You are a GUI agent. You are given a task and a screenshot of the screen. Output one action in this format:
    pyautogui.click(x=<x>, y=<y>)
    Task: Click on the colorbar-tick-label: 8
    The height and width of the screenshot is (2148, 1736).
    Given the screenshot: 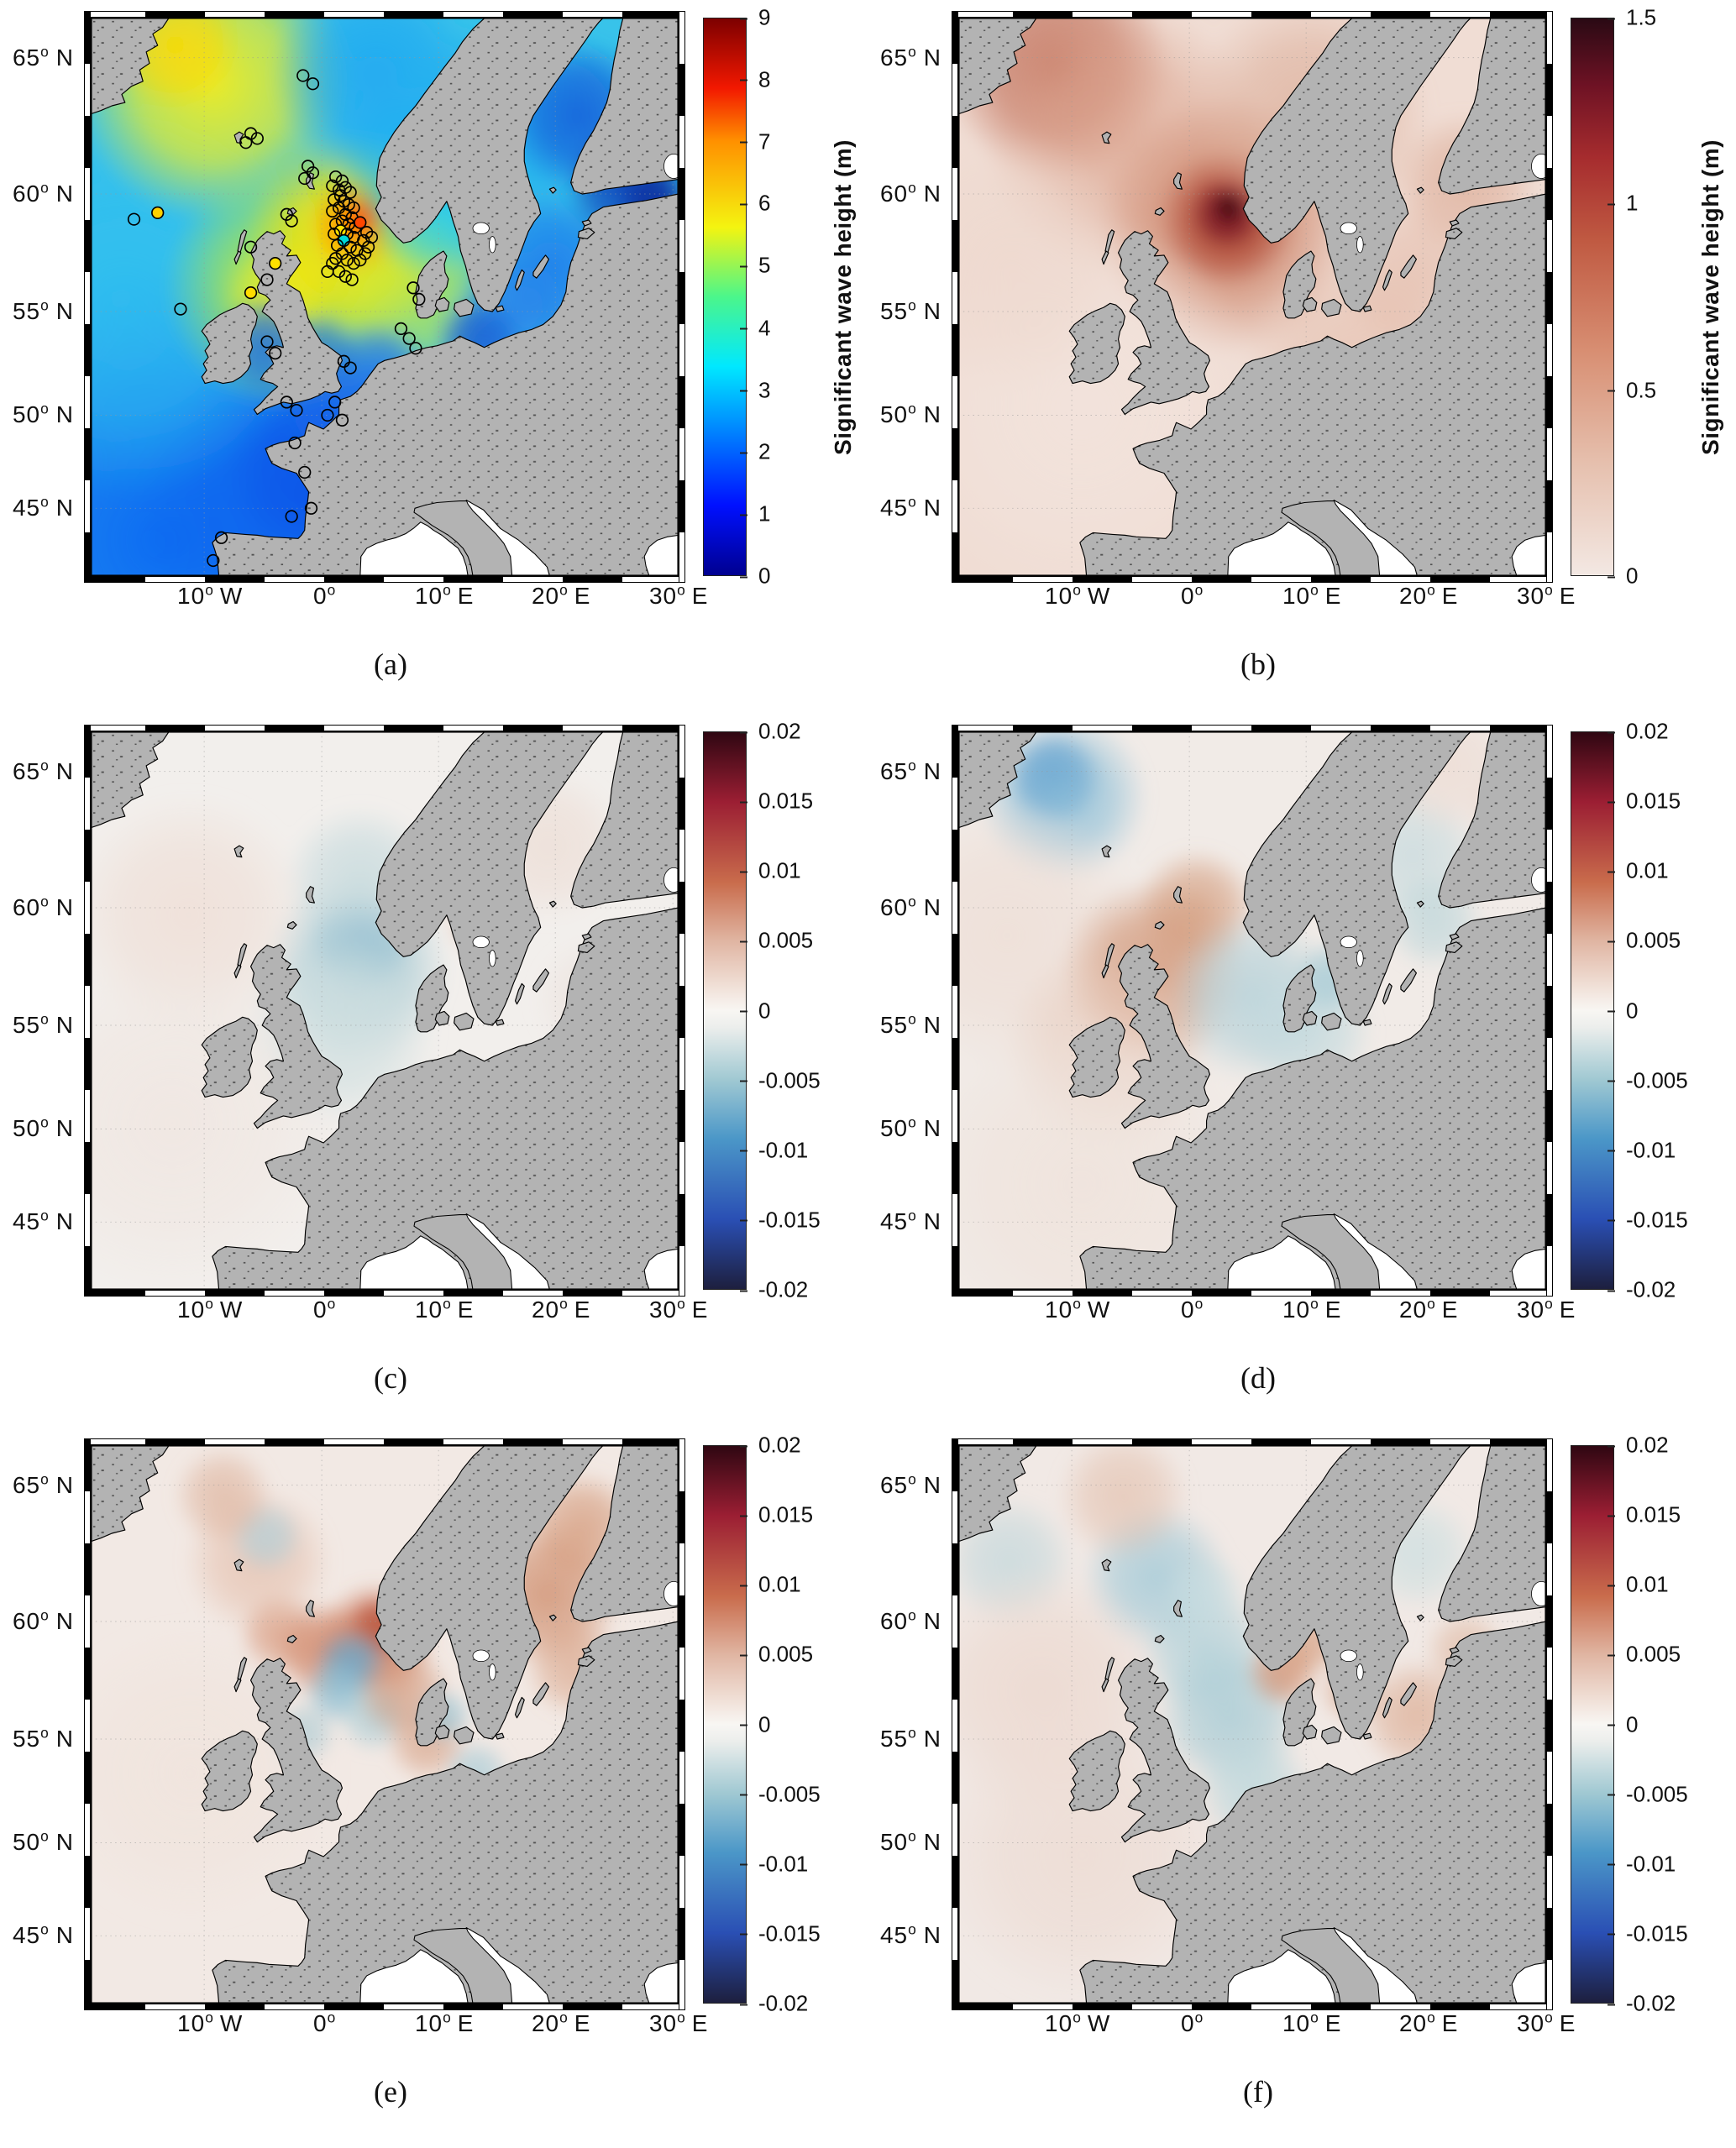 What is the action you would take?
    pyautogui.click(x=754, y=79)
    